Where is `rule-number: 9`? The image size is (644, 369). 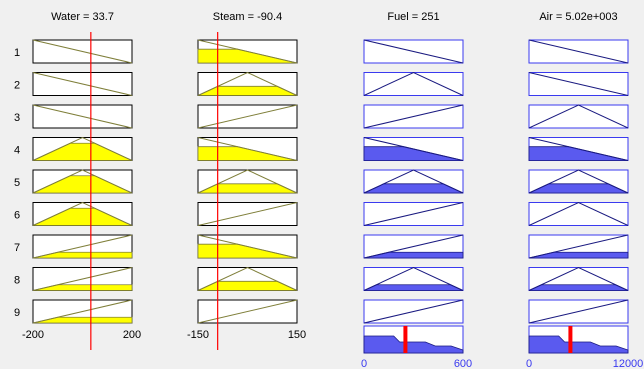
rule-number: 9 is located at coordinates (17, 313).